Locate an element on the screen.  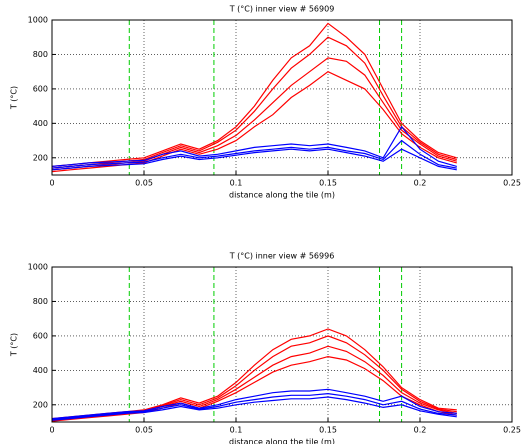
chart-title: T (°C) inner view # 56909 is located at coordinates (282, 9).